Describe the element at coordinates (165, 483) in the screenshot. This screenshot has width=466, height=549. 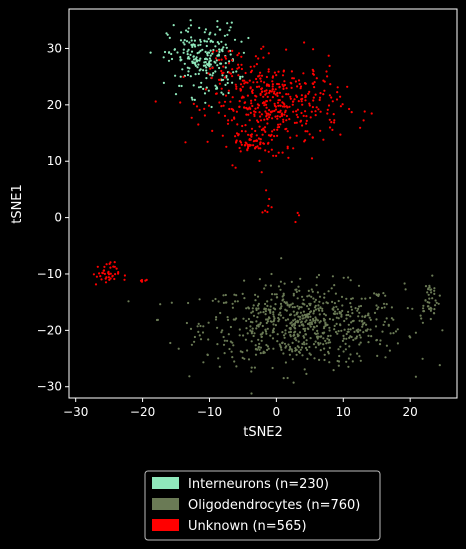
I see `legend-swatch-interneurons` at that location.